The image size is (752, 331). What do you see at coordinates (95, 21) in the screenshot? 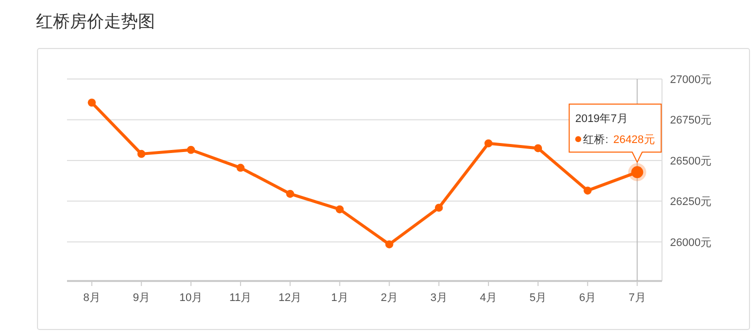
I see `chart-title: 红桥房价走势图` at bounding box center [95, 21].